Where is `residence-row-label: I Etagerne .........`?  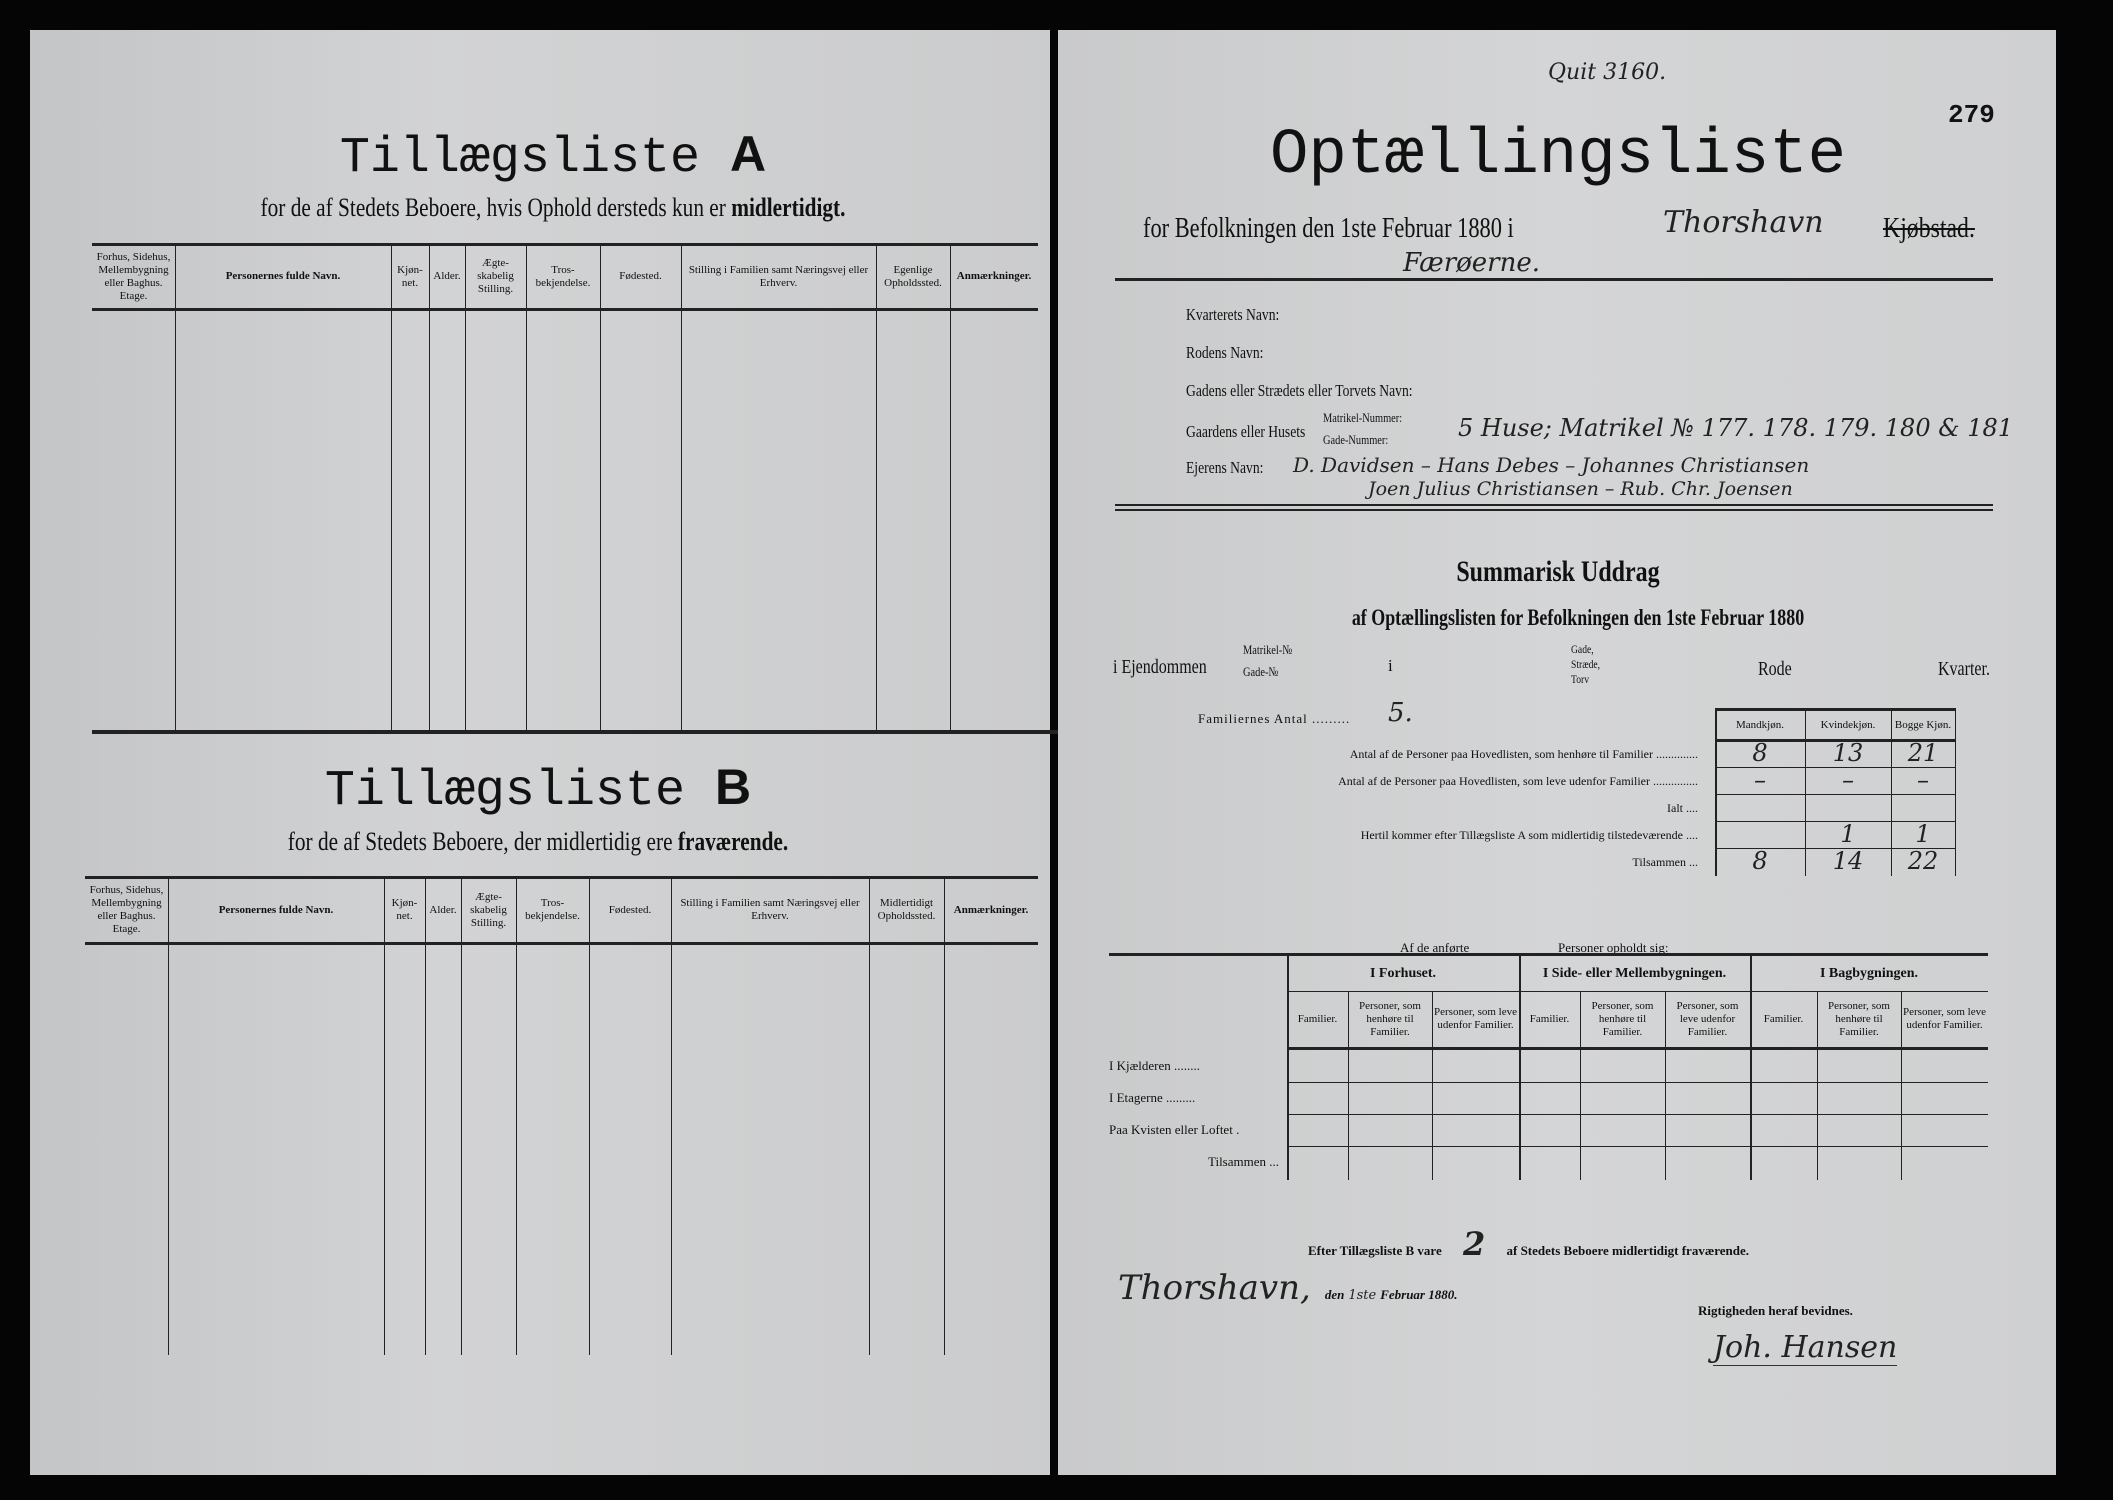
residence-row-label: I Etagerne ......... is located at coordinates (1152, 1097).